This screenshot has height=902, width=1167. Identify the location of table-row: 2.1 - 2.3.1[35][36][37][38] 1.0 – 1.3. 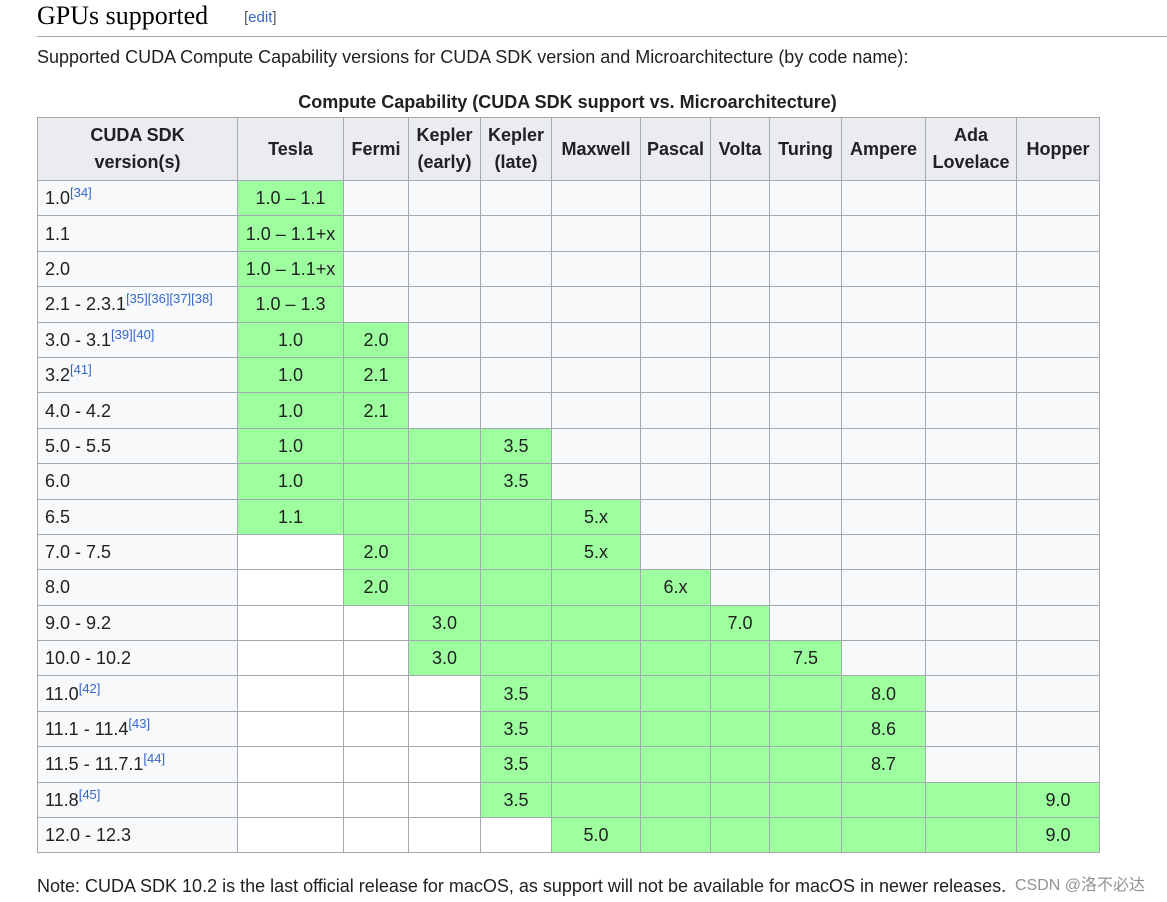
(568, 304).